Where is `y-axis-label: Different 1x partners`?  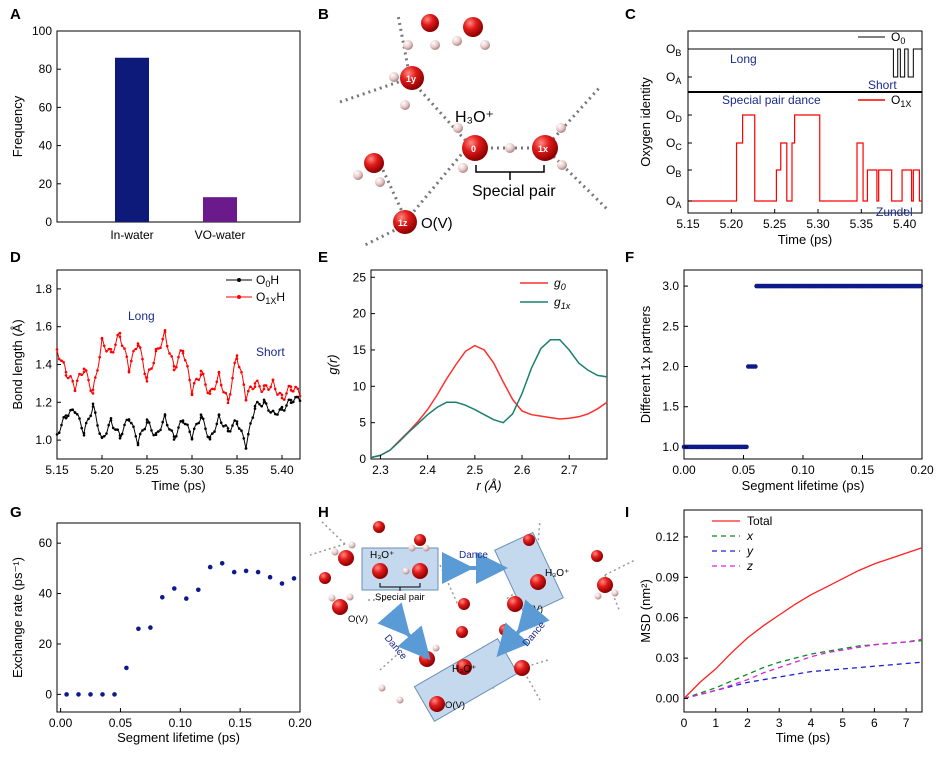
y-axis-label: Different 1x partners is located at coordinates (645, 364).